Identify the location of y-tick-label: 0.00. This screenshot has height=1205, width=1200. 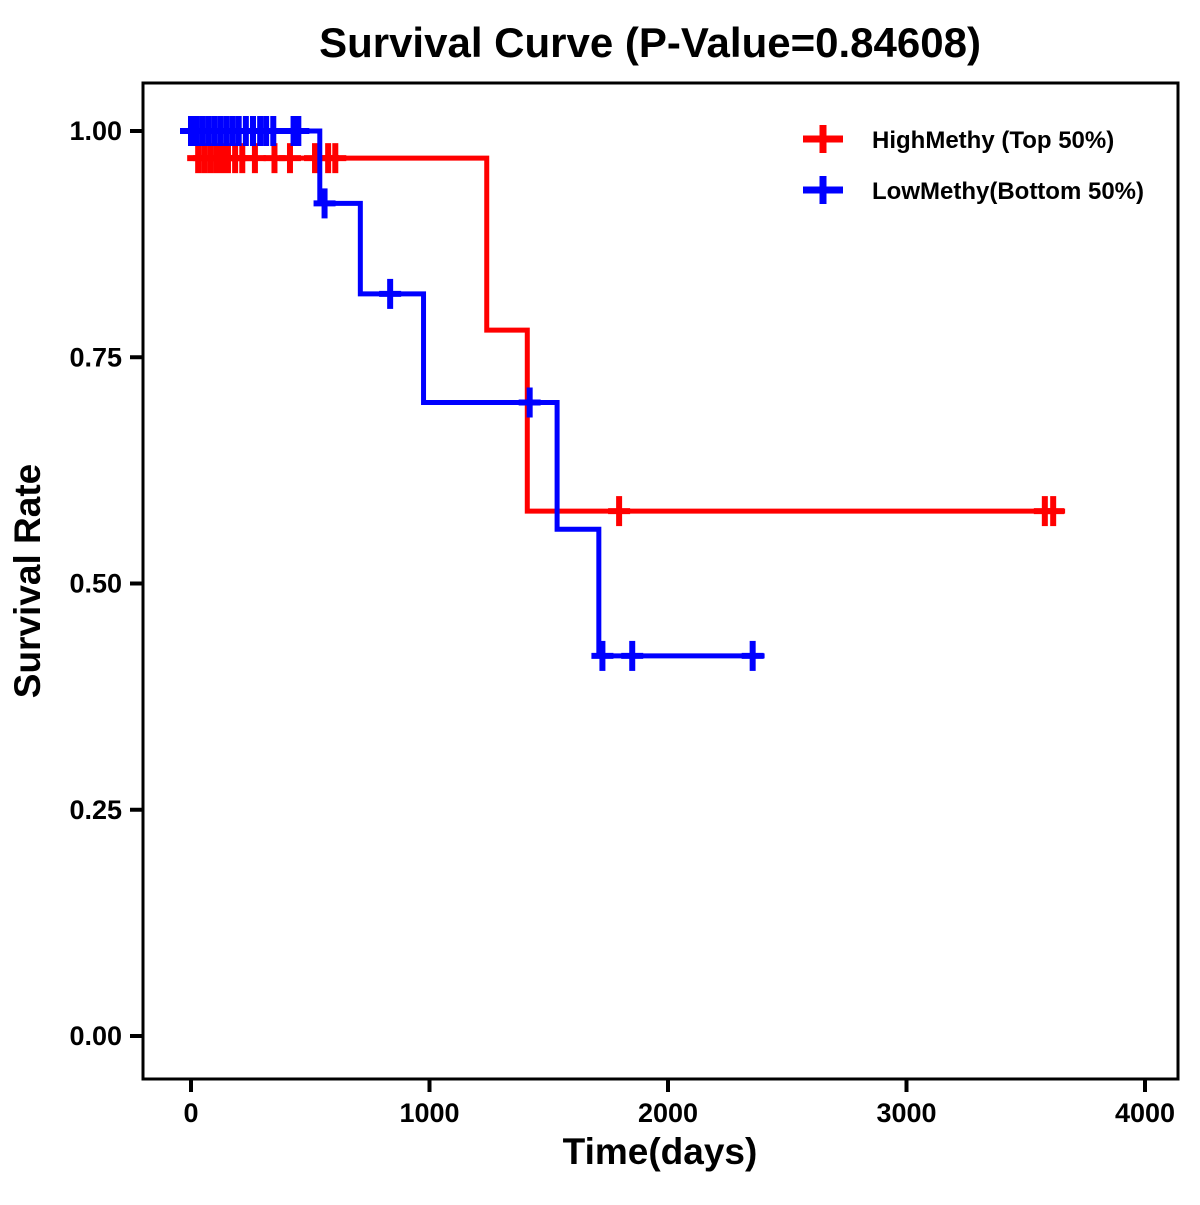
(95, 1036).